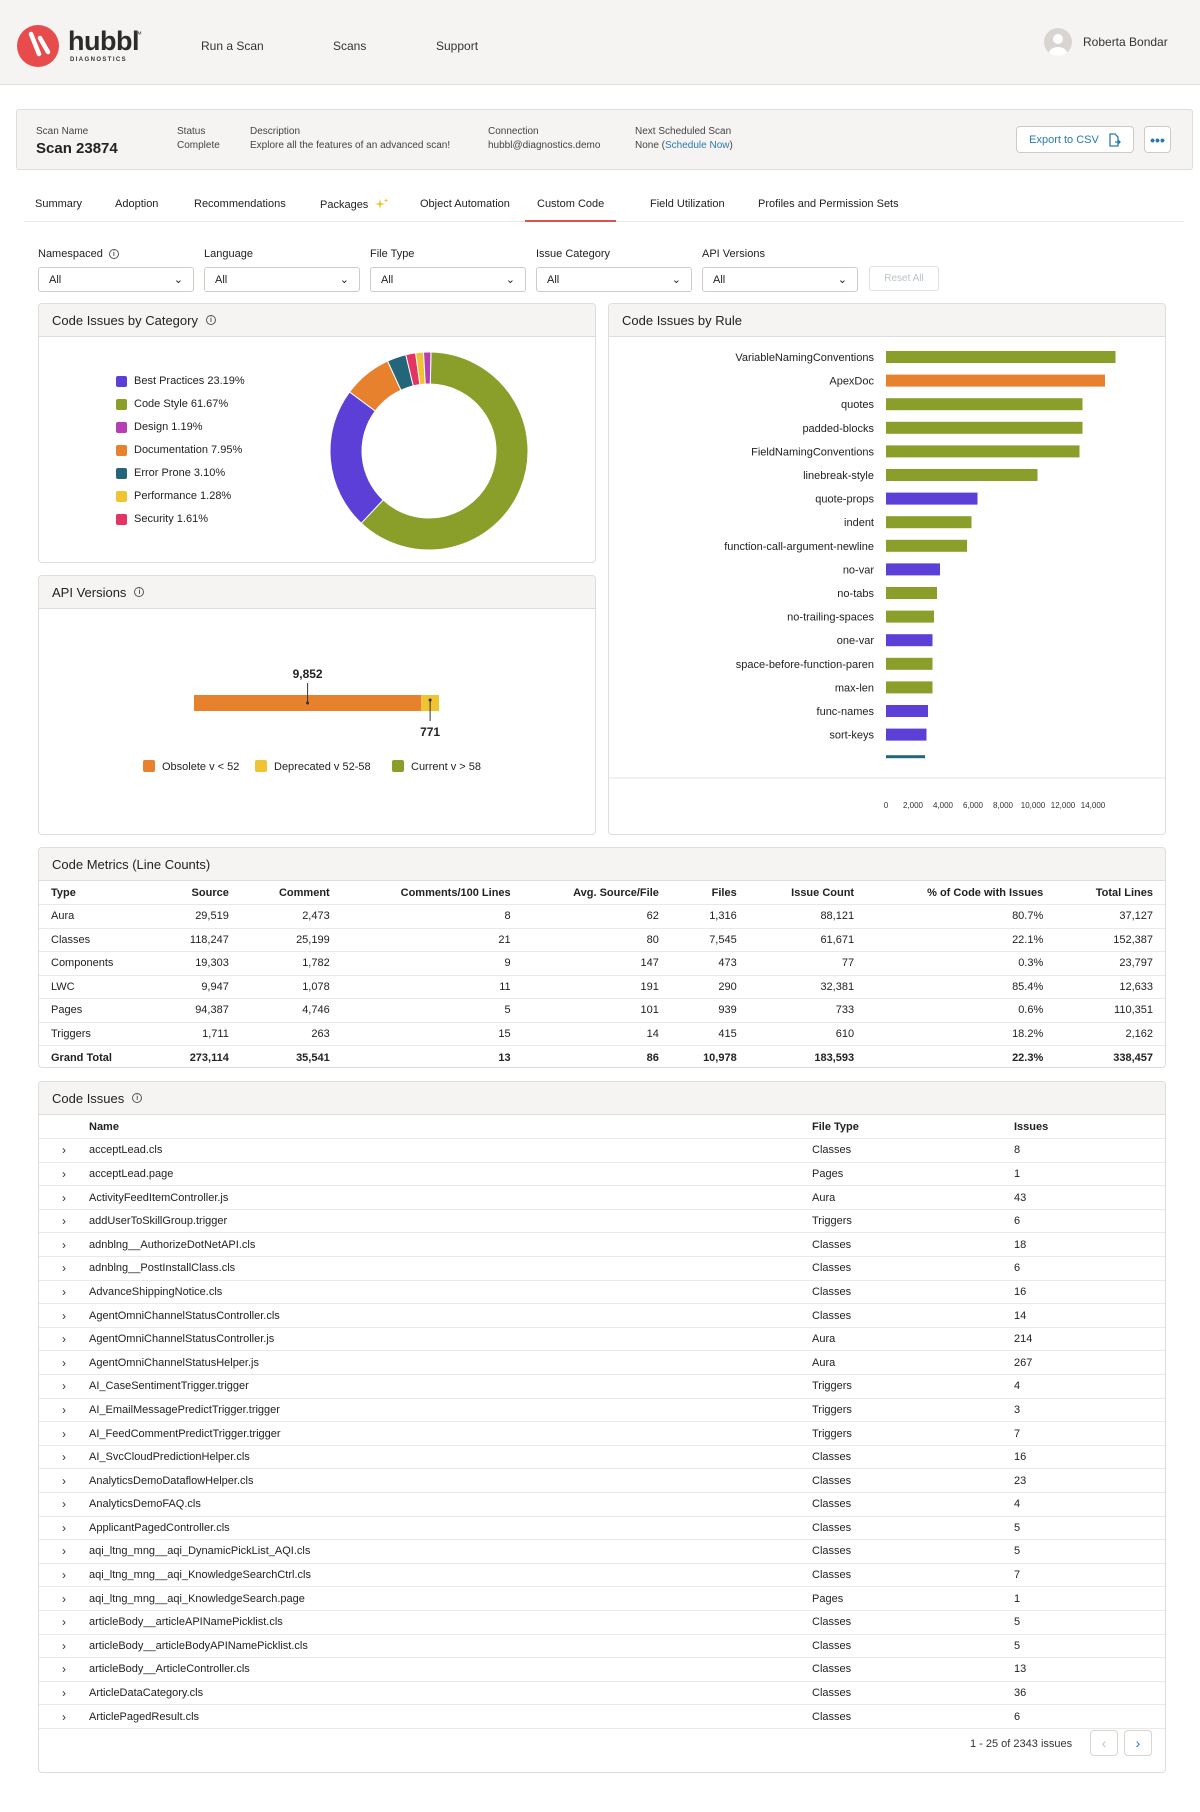 The image size is (1200, 1812). What do you see at coordinates (159, 427) in the screenshot?
I see `legend-design: Design 1.19%` at bounding box center [159, 427].